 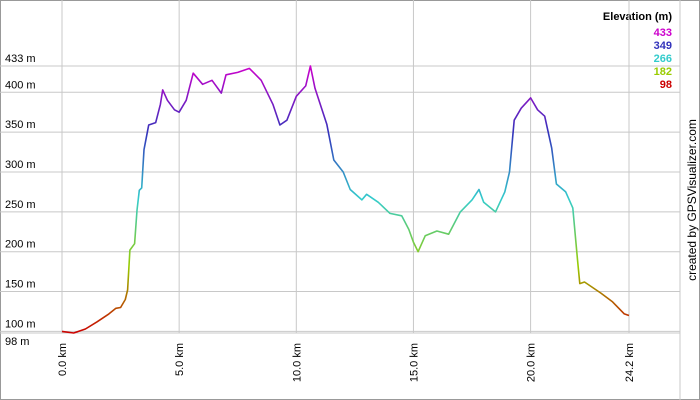 I want to click on x-tick-label: 15.0 km, so click(x=414, y=362).